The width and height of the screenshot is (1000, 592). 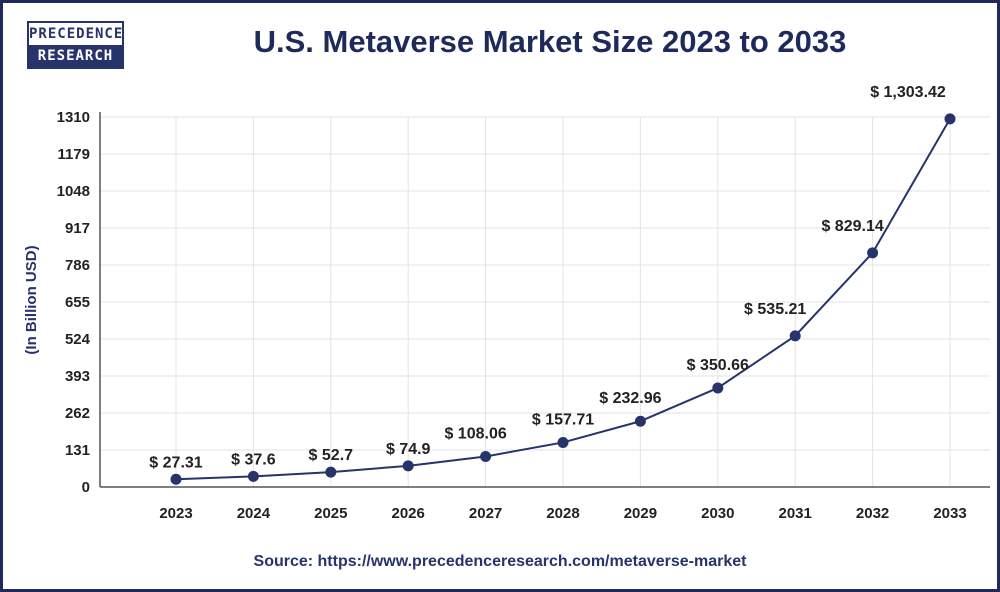 What do you see at coordinates (550, 41) in the screenshot?
I see `chart-title: U.S. Metaverse Market Size 2023 to 2033` at bounding box center [550, 41].